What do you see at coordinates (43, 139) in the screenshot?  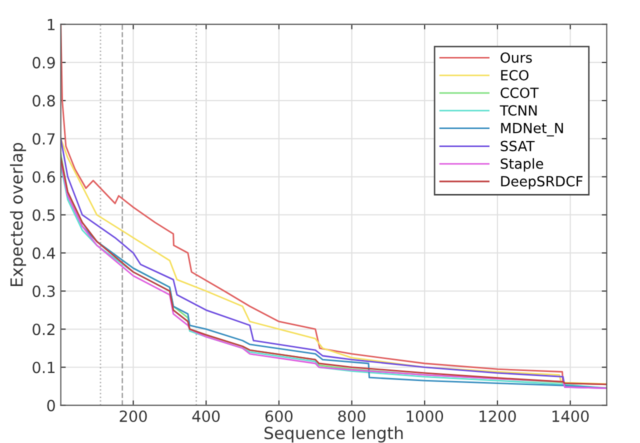 I see `y-tick-label: 0.7` at bounding box center [43, 139].